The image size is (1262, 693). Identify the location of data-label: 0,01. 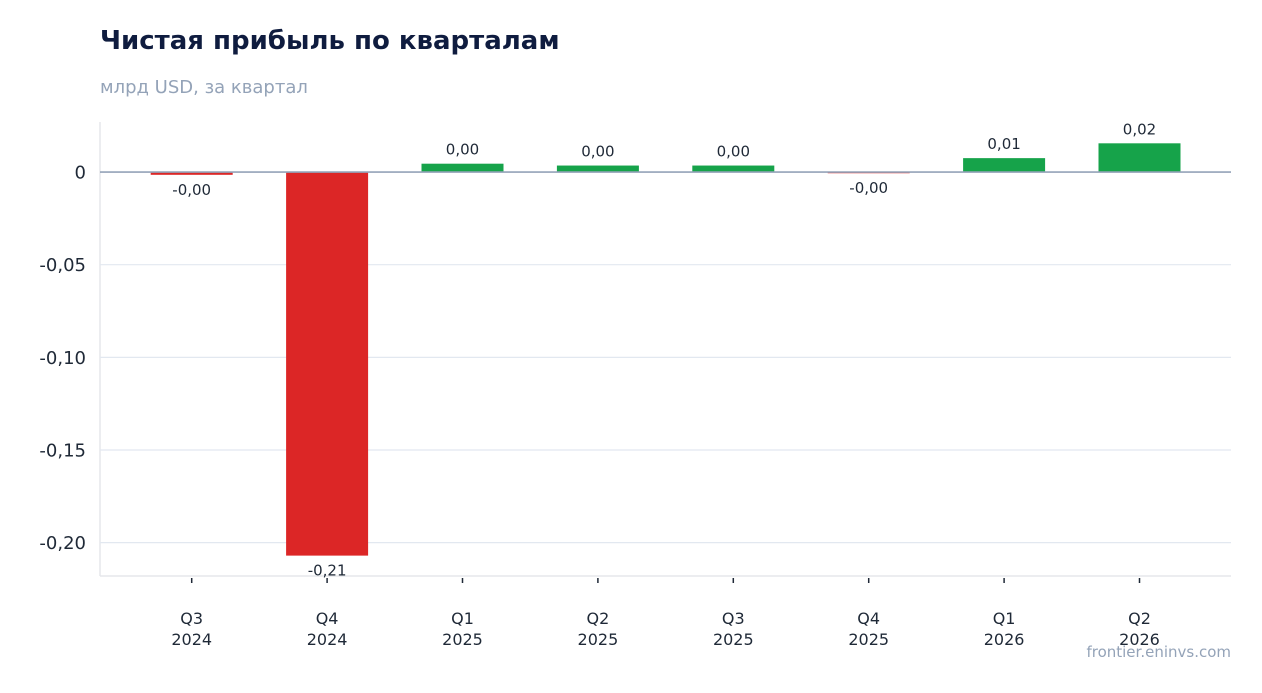
(1003, 144).